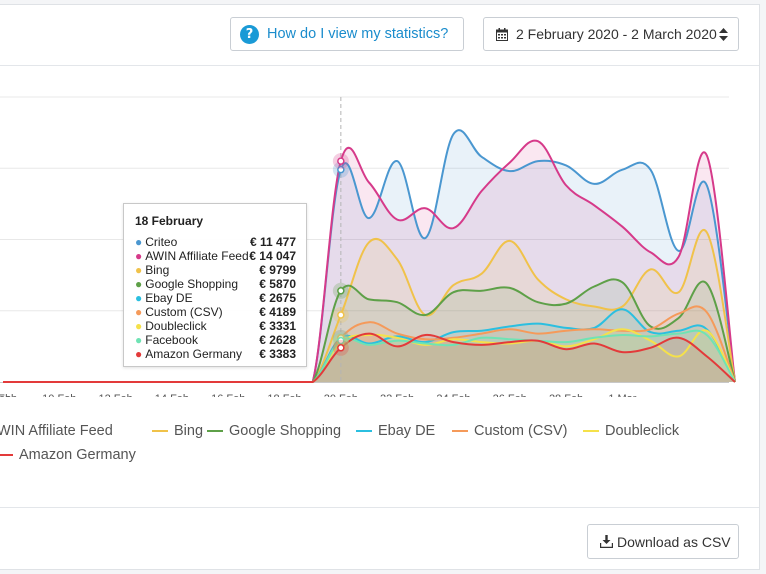 Image resolution: width=766 pixels, height=574 pixels. I want to click on tooltip-series-value: € 2628, so click(277, 340).